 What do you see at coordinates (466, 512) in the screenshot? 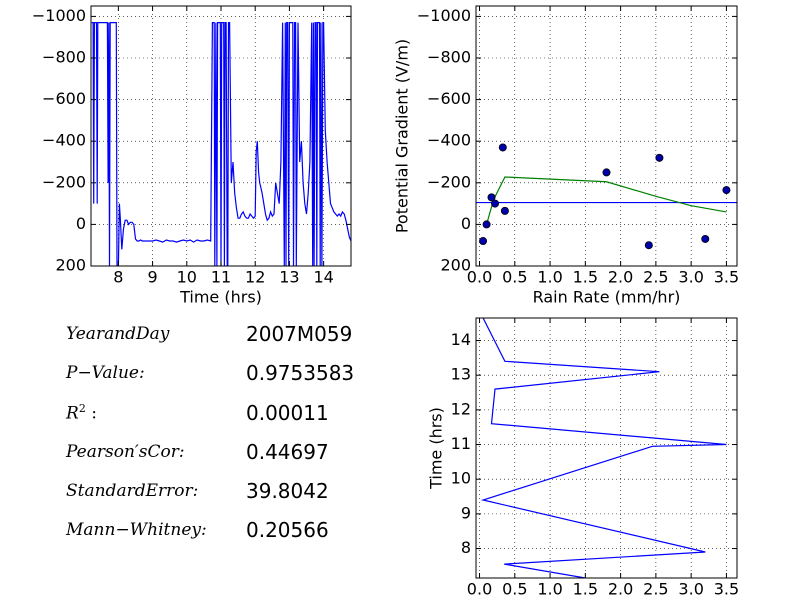
I see `rain-timeseries-ytick-label: 9` at bounding box center [466, 512].